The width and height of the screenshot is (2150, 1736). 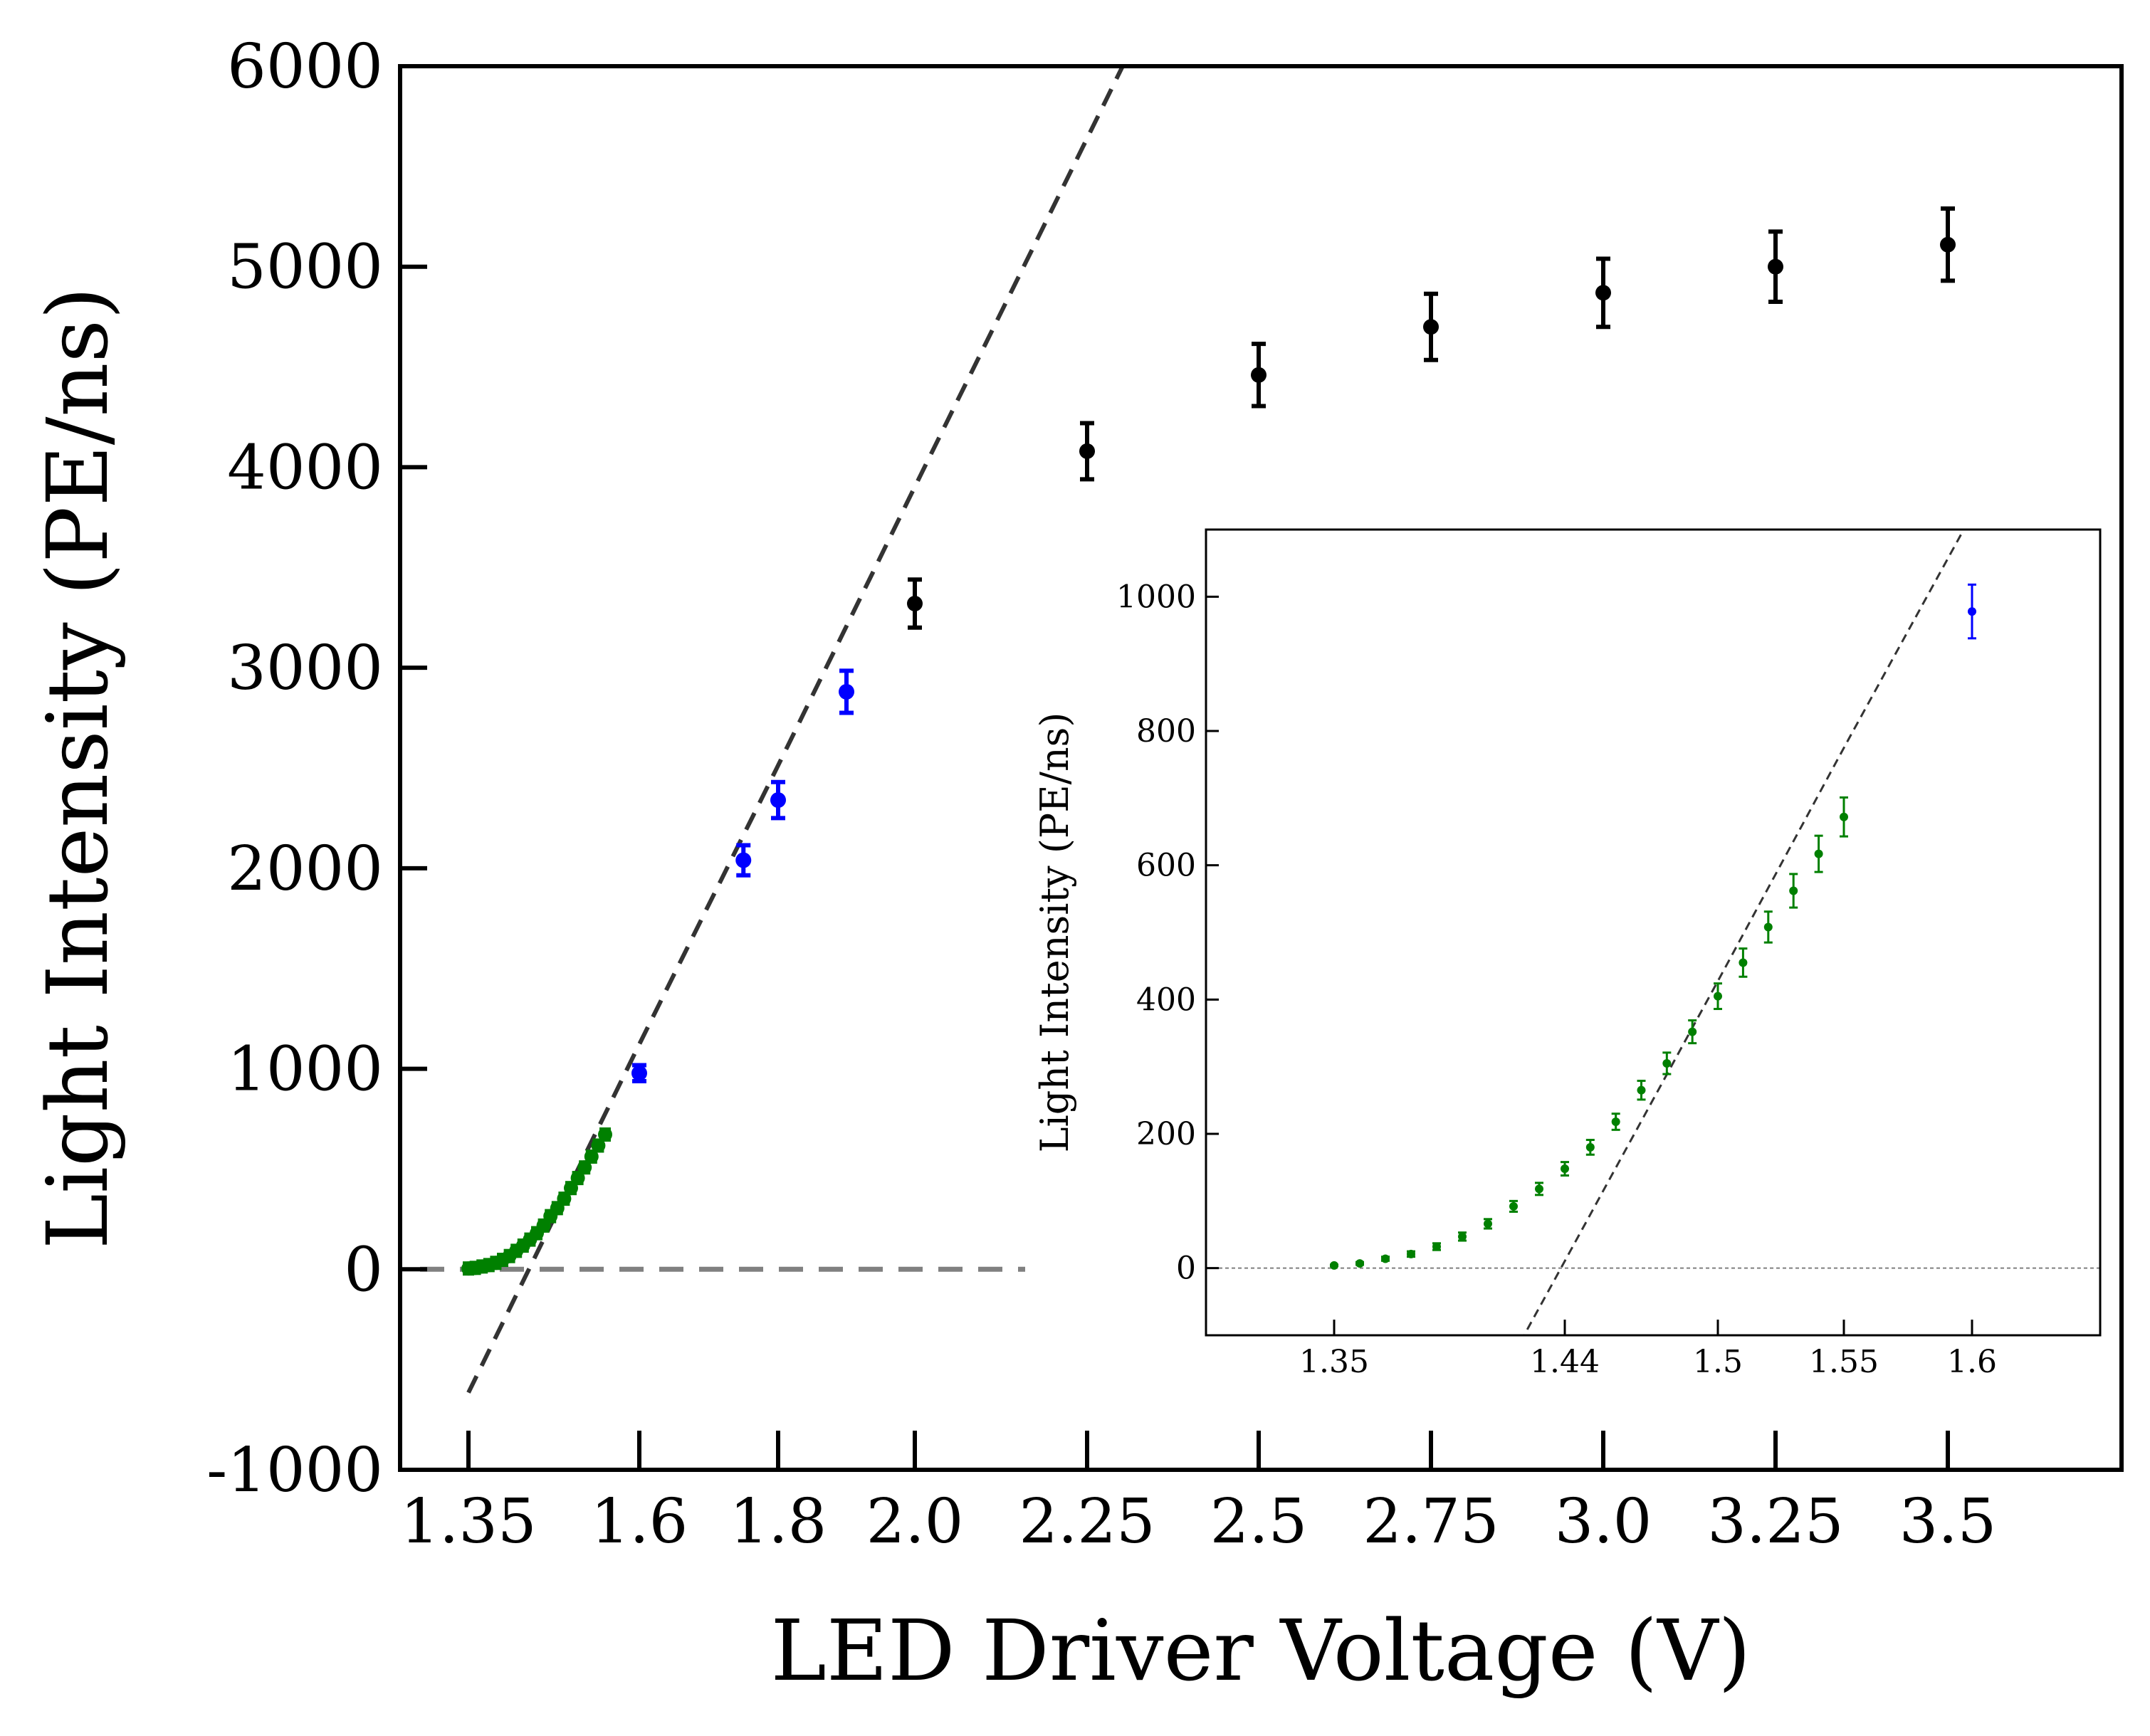 What do you see at coordinates (1948, 1521) in the screenshot?
I see `x-tick-label: 3.5` at bounding box center [1948, 1521].